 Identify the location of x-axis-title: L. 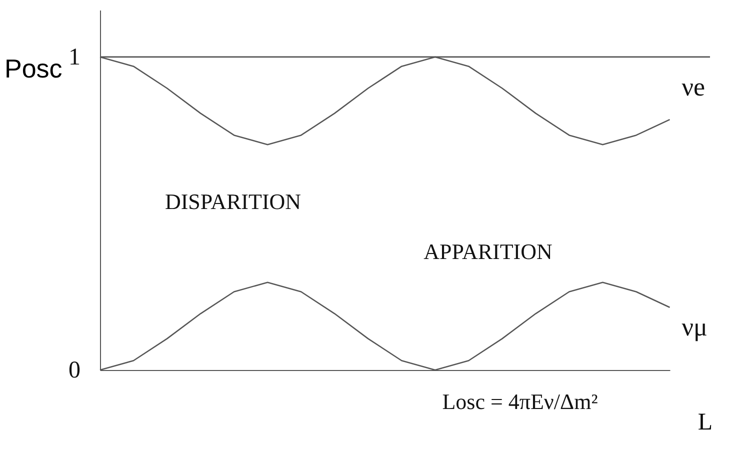
(705, 423).